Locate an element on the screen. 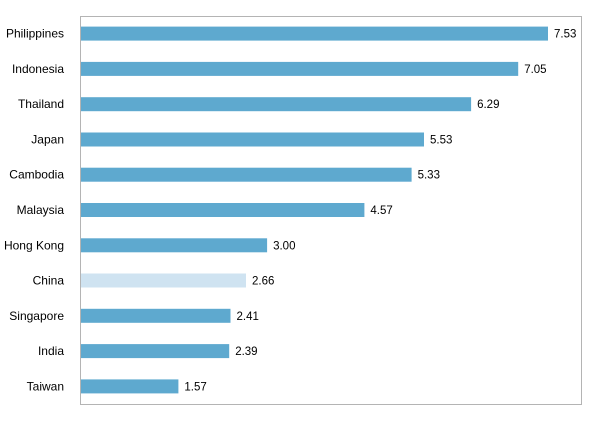 This screenshot has height=426, width=600. category-label-cambodia: Cambodia is located at coordinates (36, 175).